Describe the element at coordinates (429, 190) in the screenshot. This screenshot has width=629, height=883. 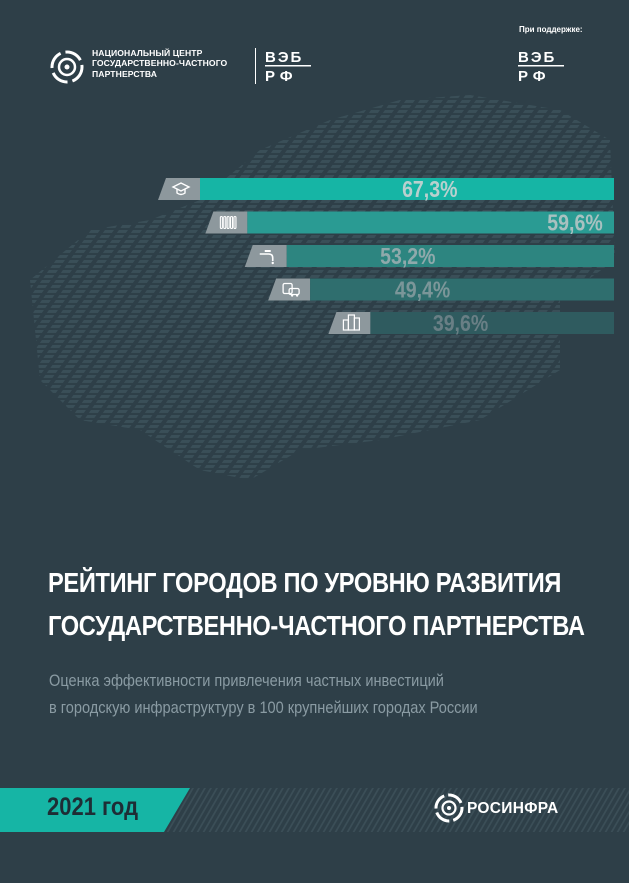
I see `bar-value-label: 67,3%` at that location.